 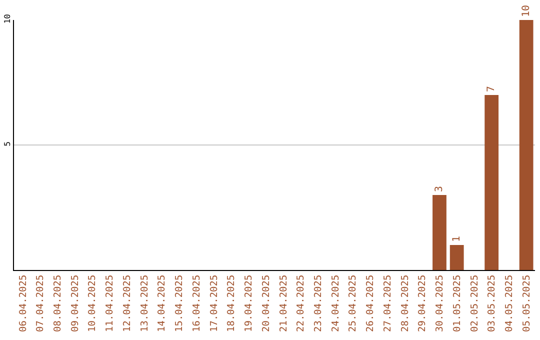 What do you see at coordinates (23, 303) in the screenshot?
I see `x-tick-label: 06.04.2025` at bounding box center [23, 303].